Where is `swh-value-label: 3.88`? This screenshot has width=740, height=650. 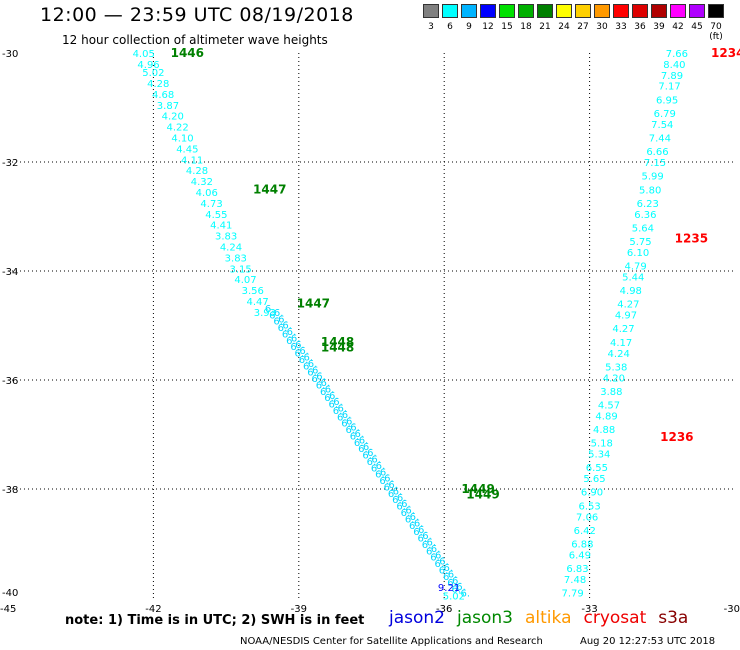 swh-value-label: 3.88 is located at coordinates (611, 392).